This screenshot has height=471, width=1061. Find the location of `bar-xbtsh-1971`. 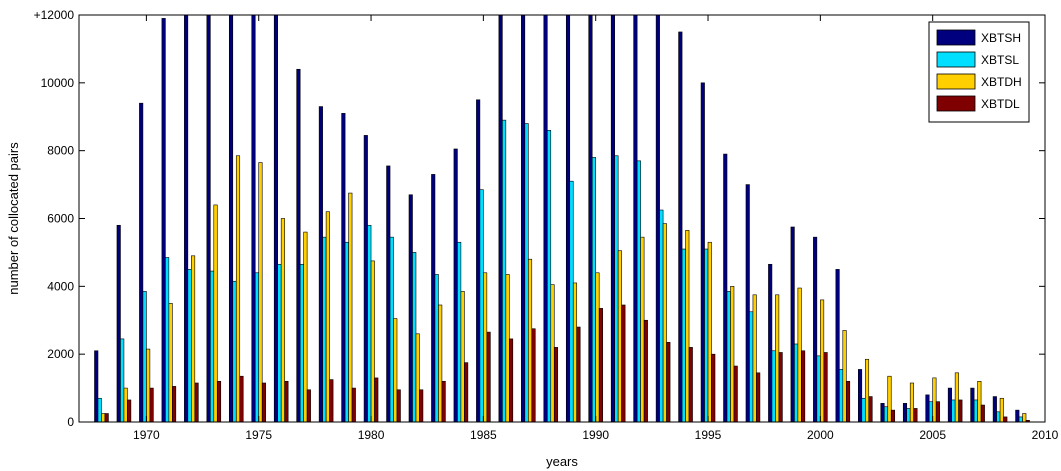

bar-xbtsh-1971 is located at coordinates (163, 220).